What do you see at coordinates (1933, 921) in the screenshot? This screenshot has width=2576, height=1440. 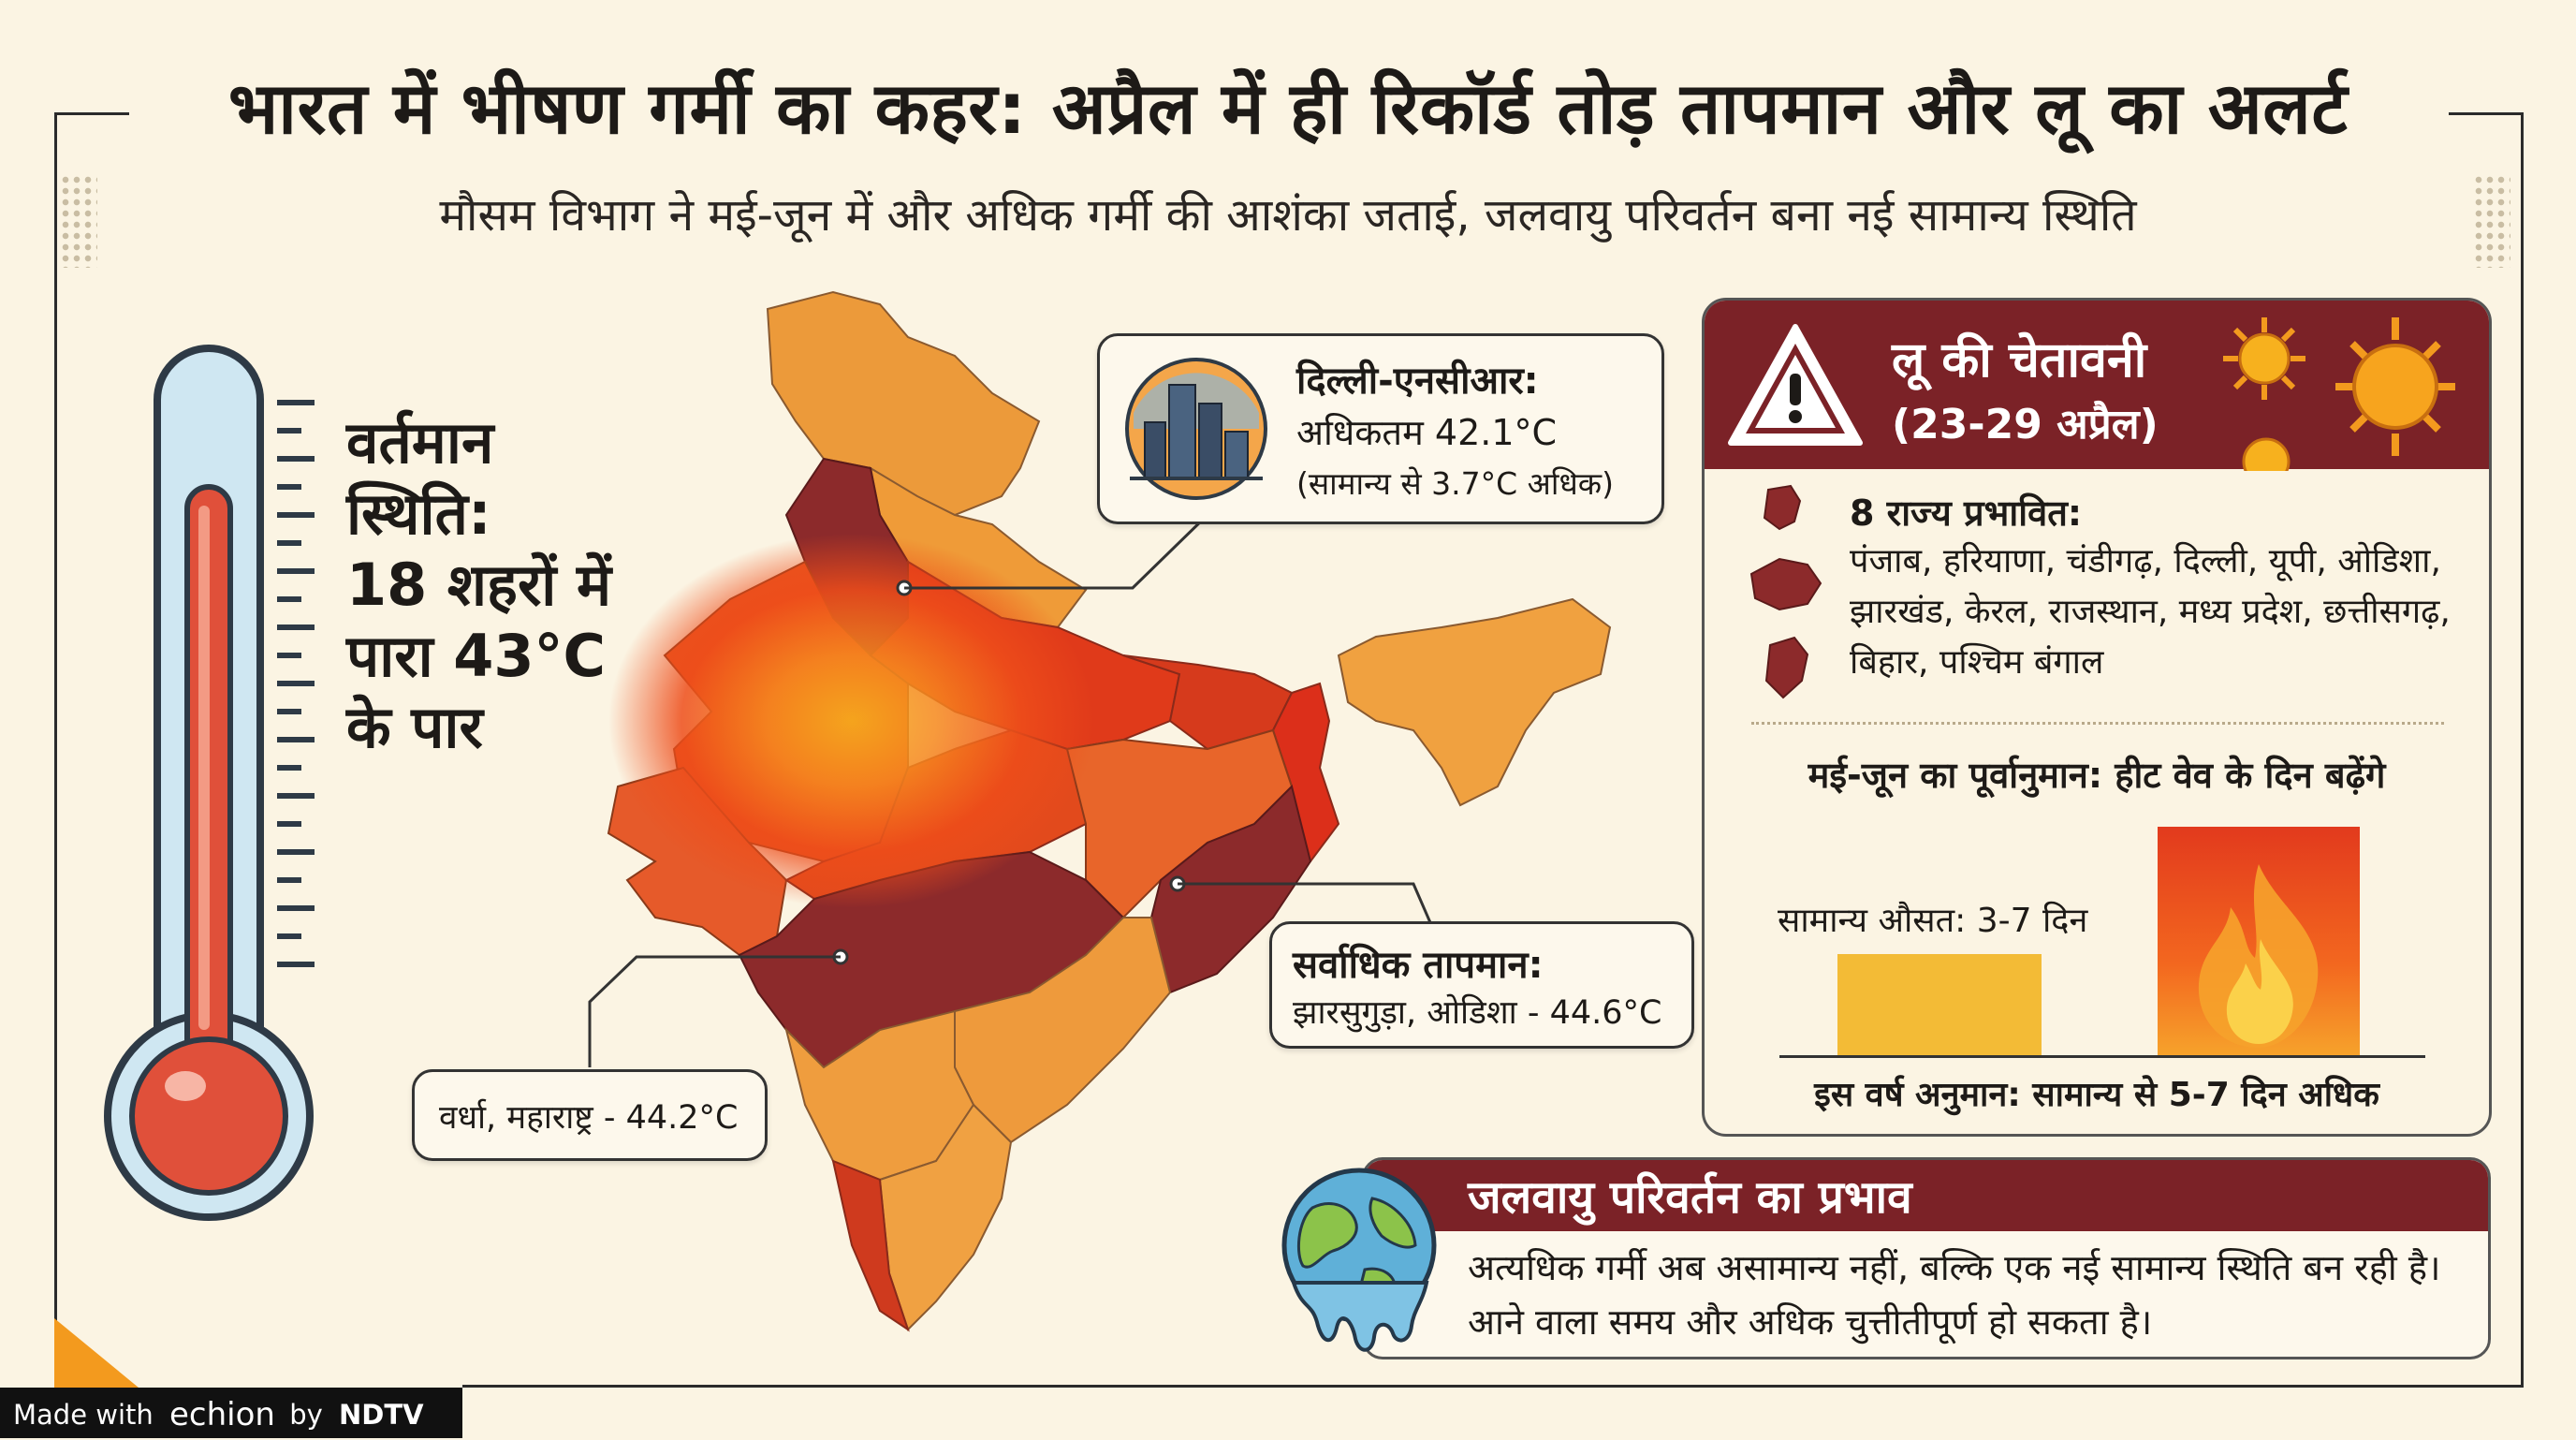 I see `normal-average-label: सामान्य औसत: 3-7 दिन` at bounding box center [1933, 921].